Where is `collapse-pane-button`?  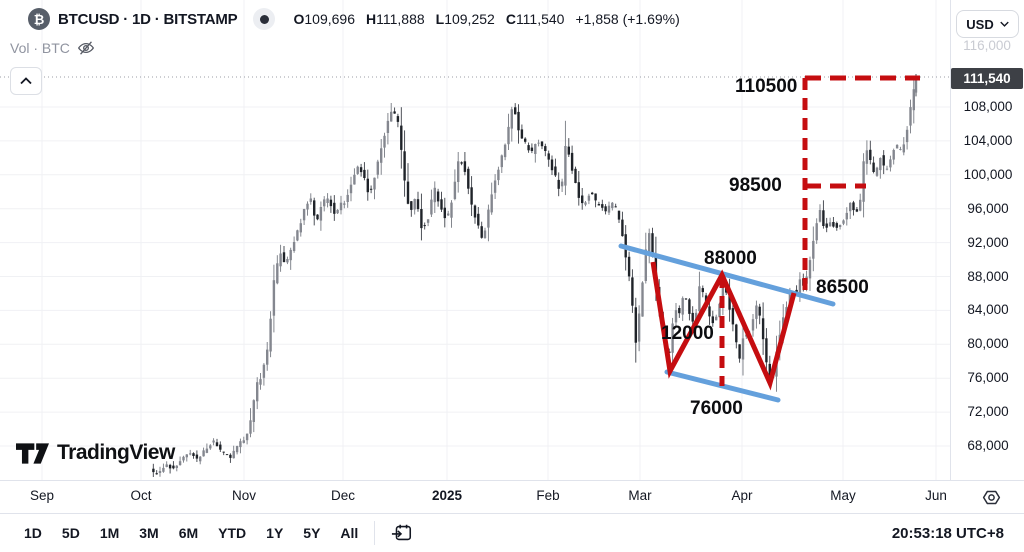
collapse-pane-button is located at coordinates (26, 81).